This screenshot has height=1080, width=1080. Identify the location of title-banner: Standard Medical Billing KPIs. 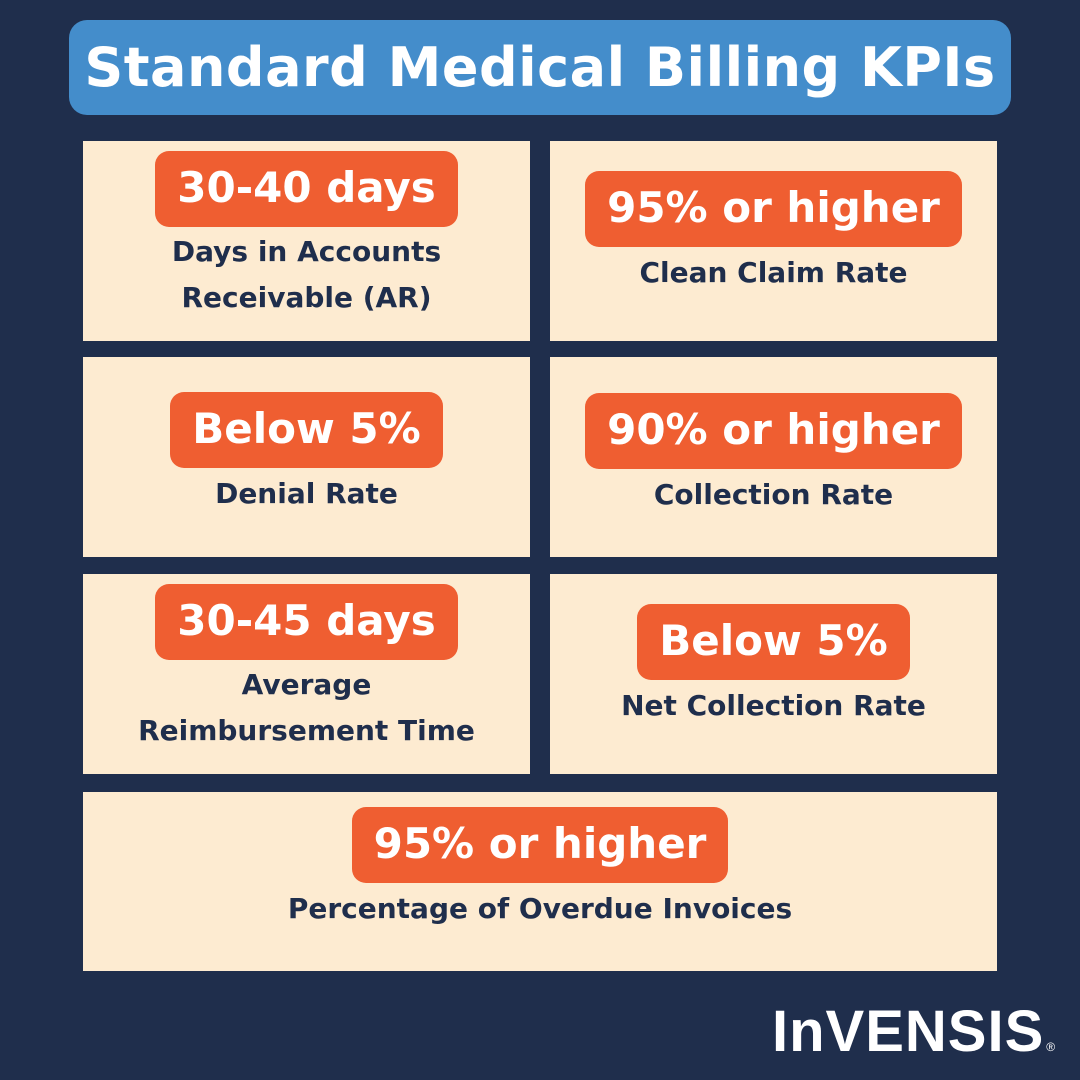
(540, 67).